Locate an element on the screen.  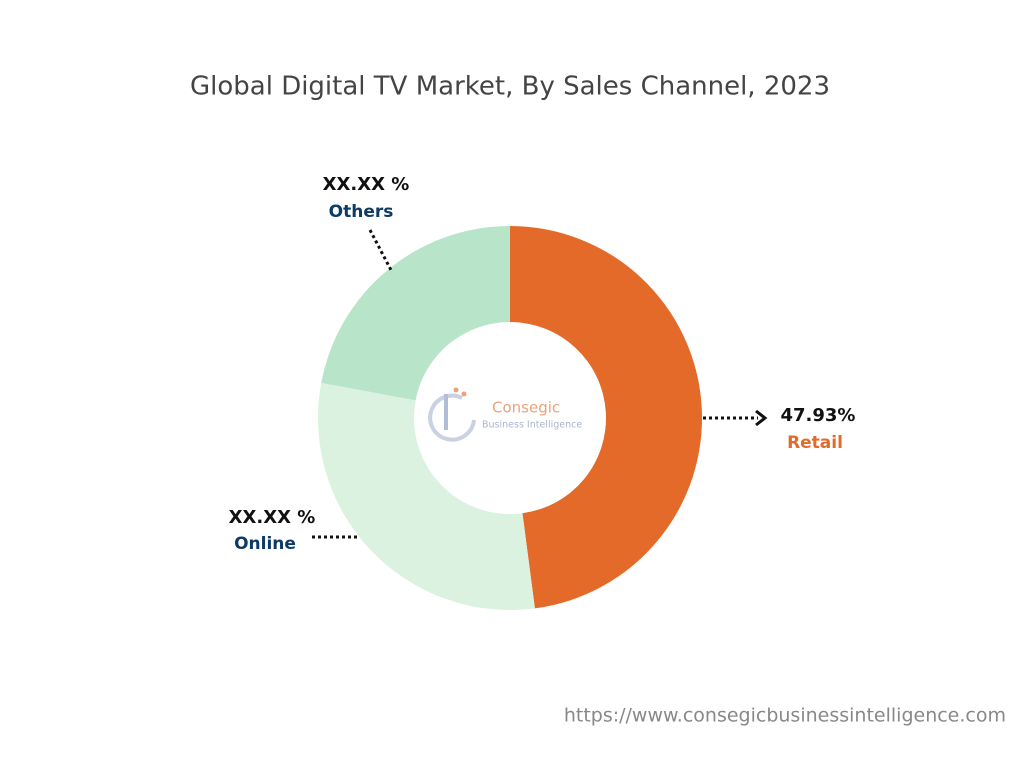
category-label: Retail is located at coordinates (815, 443).